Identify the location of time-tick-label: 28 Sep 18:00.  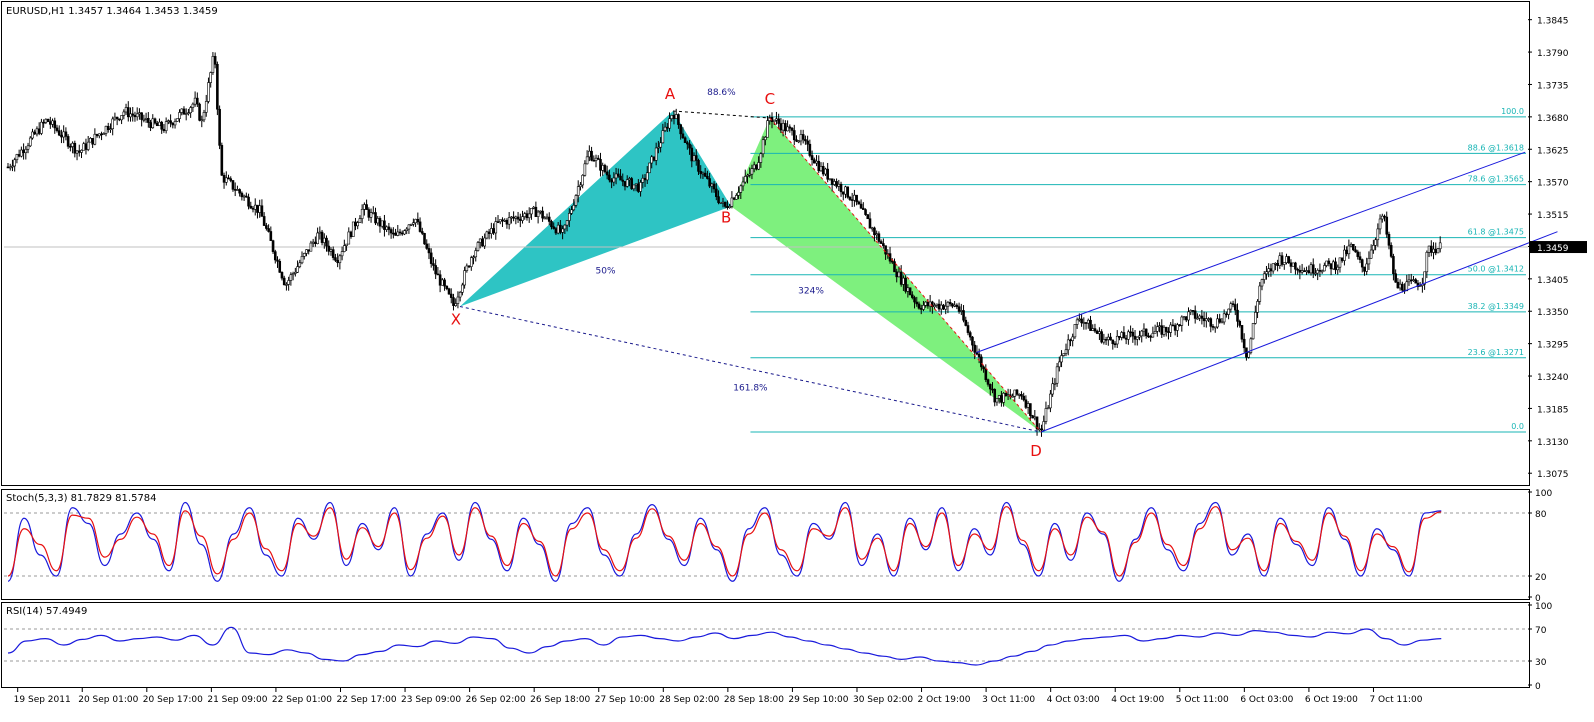
(754, 700).